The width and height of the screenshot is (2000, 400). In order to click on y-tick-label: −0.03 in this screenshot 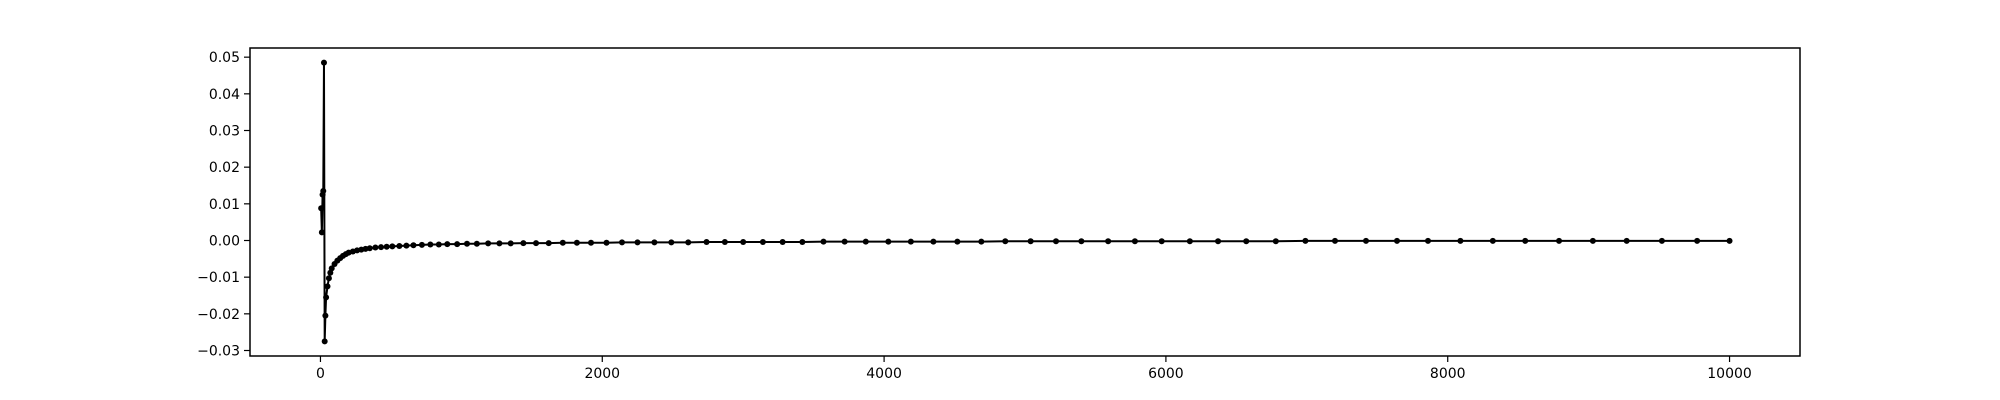, I will do `click(218, 352)`.